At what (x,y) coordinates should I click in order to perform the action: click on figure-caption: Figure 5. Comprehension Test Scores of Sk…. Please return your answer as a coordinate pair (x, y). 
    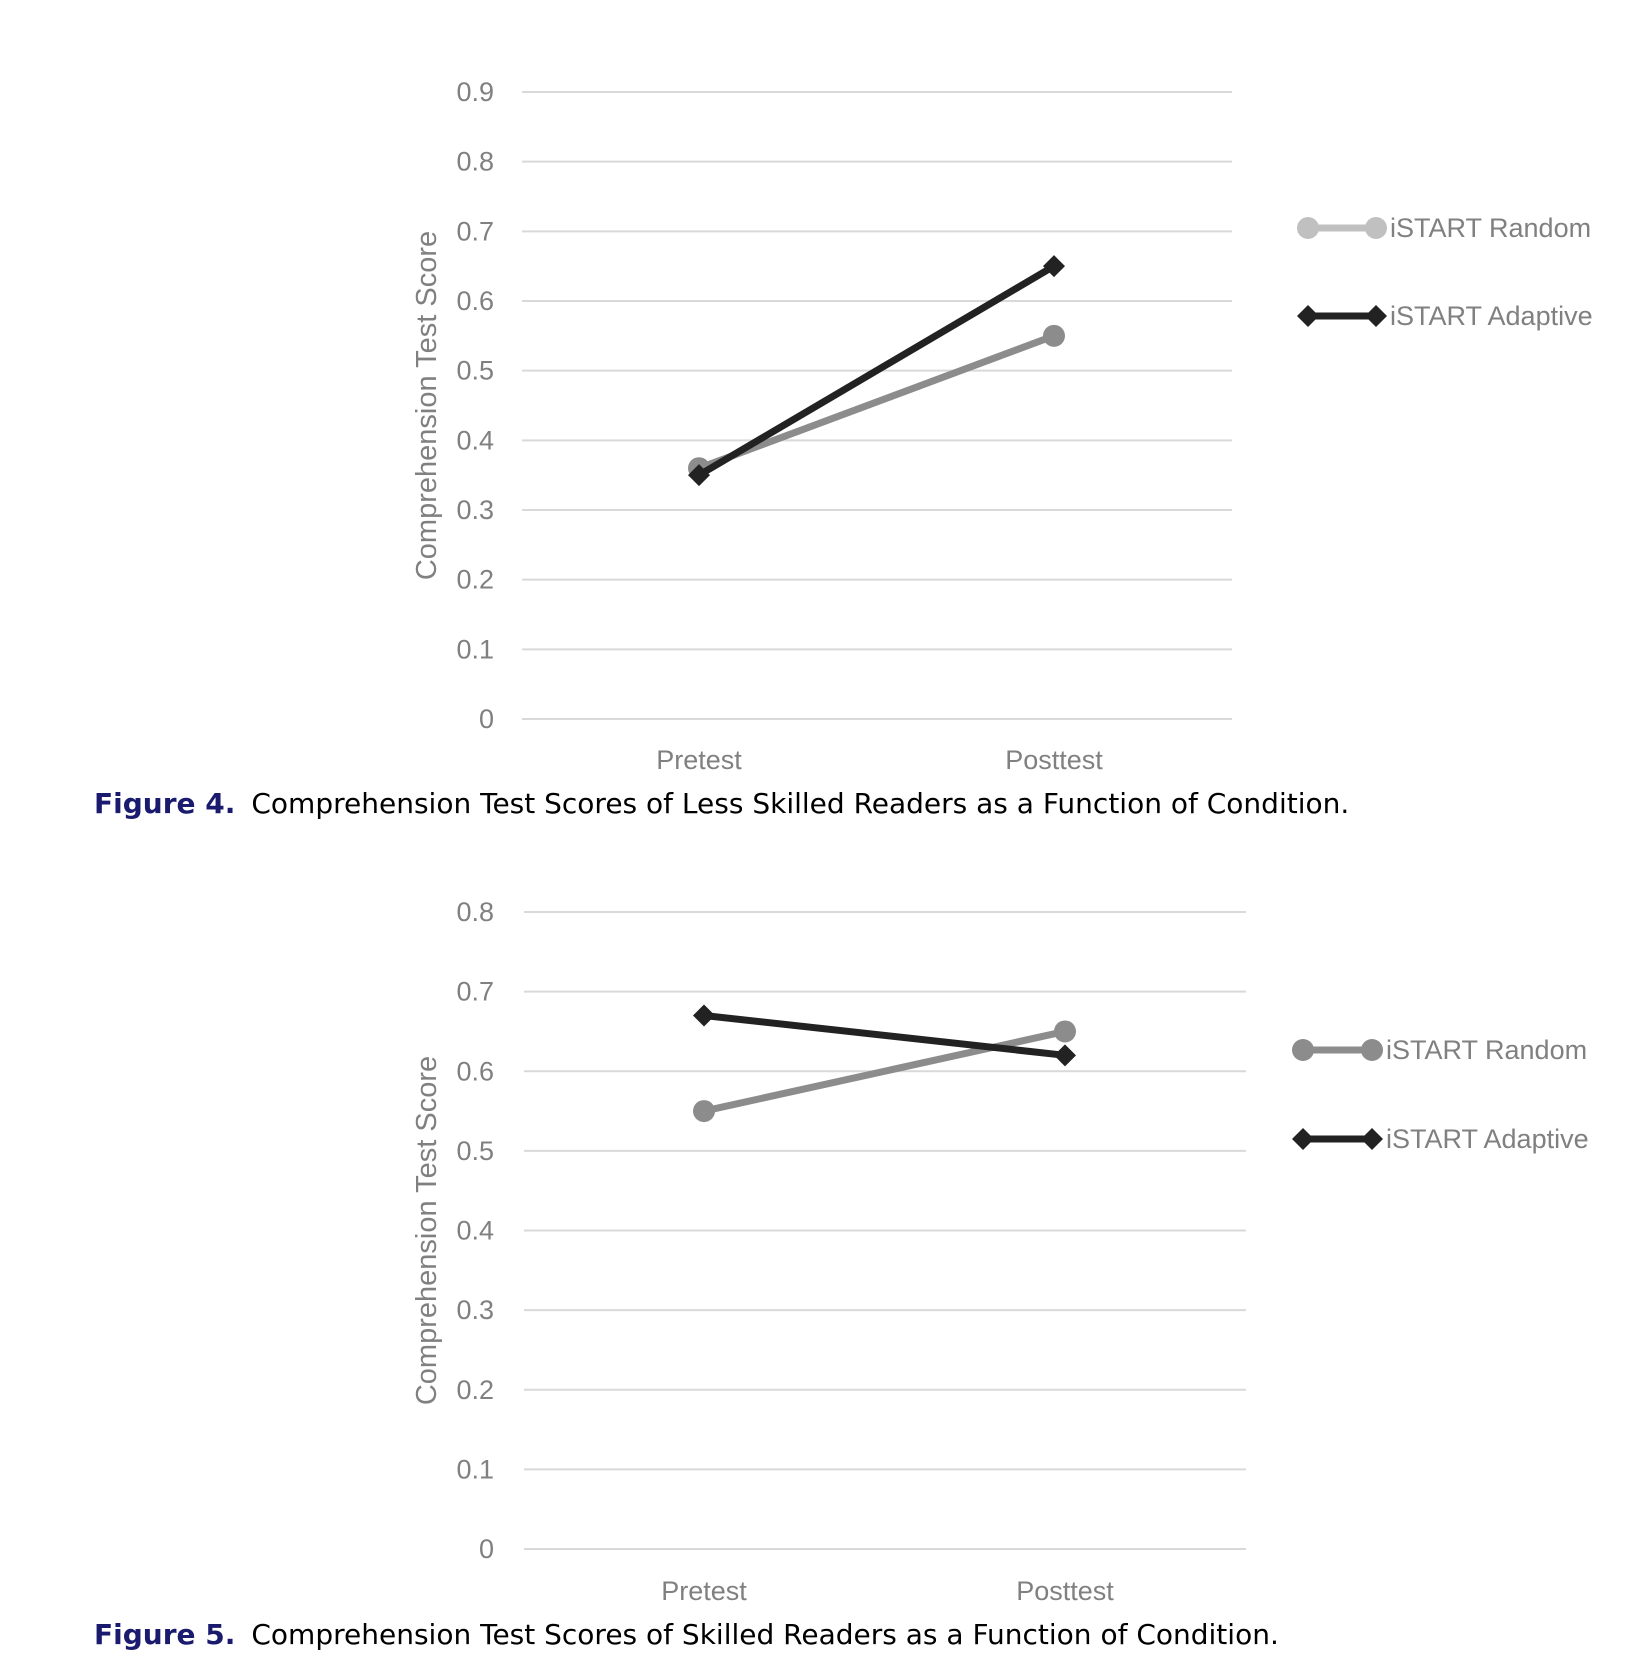
    Looking at the image, I should click on (686, 1634).